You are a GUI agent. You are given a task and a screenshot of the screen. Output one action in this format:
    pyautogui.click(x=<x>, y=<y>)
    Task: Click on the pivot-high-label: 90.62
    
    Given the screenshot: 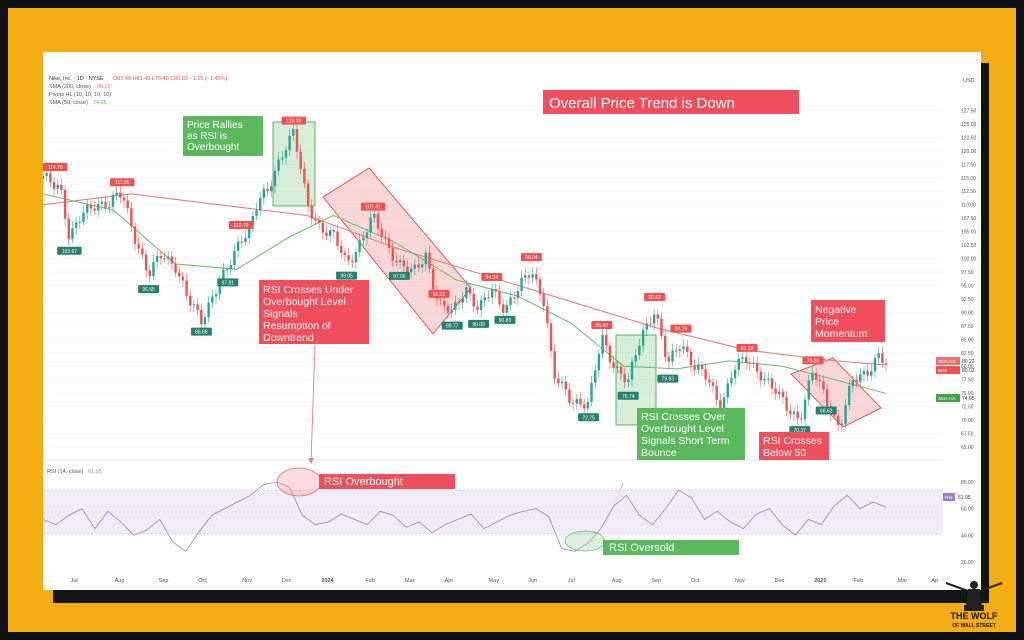 What is the action you would take?
    pyautogui.click(x=654, y=298)
    